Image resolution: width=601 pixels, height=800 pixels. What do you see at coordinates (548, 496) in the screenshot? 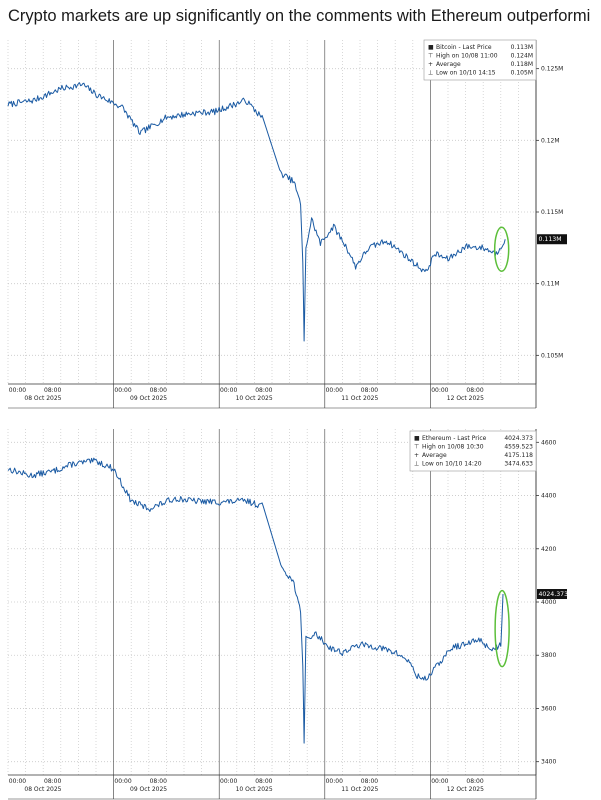
I see `y-tick-label: 4400` at bounding box center [548, 496].